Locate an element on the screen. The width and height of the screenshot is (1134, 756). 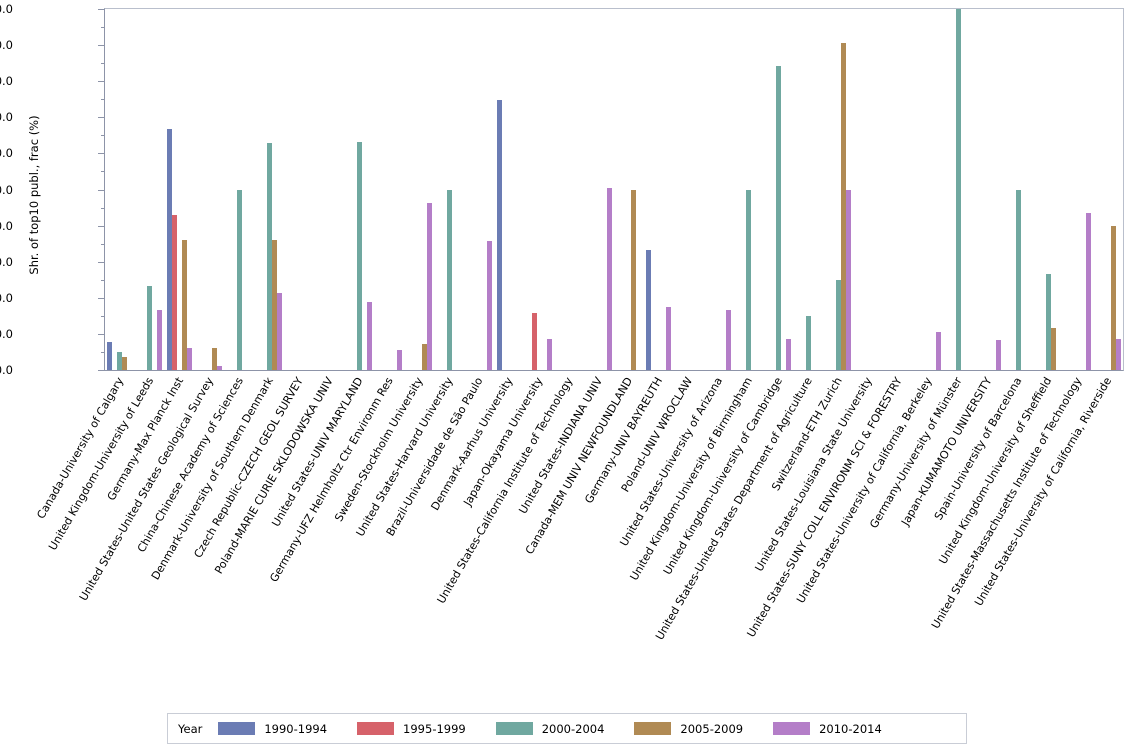
y-tick-label: 10.0 is located at coordinates (6, 333).